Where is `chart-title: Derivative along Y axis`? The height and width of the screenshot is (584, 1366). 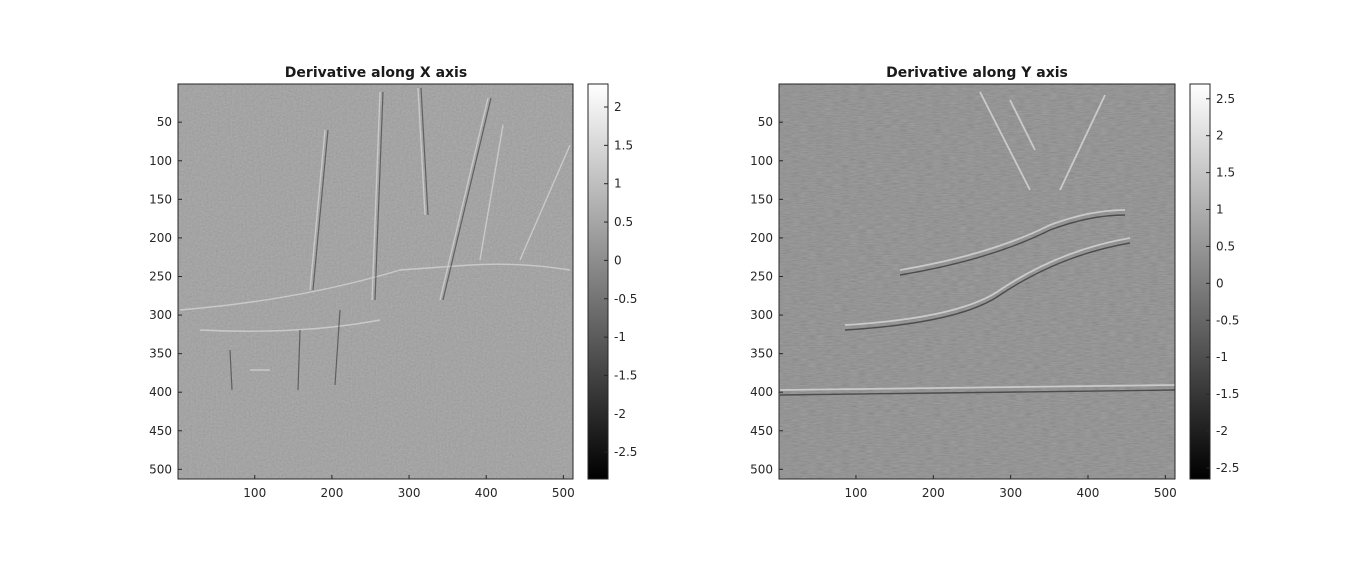 chart-title: Derivative along Y axis is located at coordinates (977, 73).